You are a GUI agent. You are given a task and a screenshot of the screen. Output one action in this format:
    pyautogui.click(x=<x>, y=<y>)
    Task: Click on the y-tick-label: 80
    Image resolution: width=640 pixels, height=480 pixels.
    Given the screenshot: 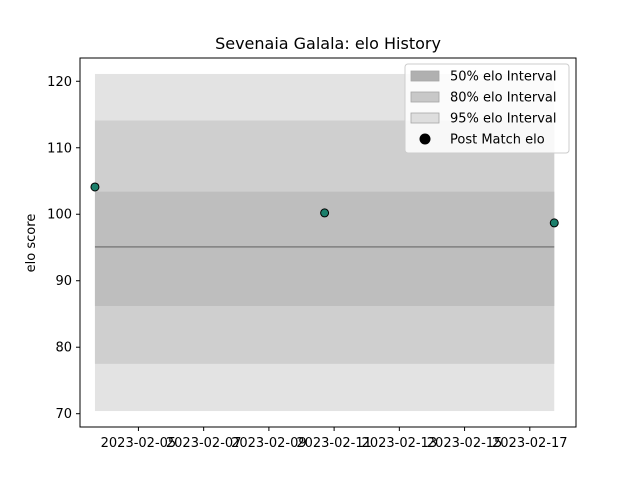 What is the action you would take?
    pyautogui.click(x=63, y=348)
    